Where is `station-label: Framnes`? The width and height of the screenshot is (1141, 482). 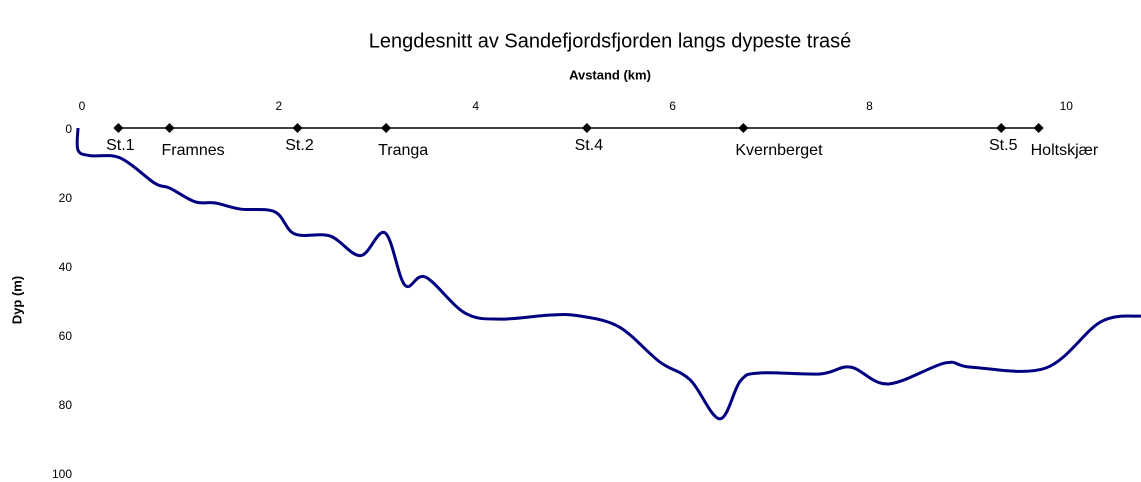 station-label: Framnes is located at coordinates (193, 150).